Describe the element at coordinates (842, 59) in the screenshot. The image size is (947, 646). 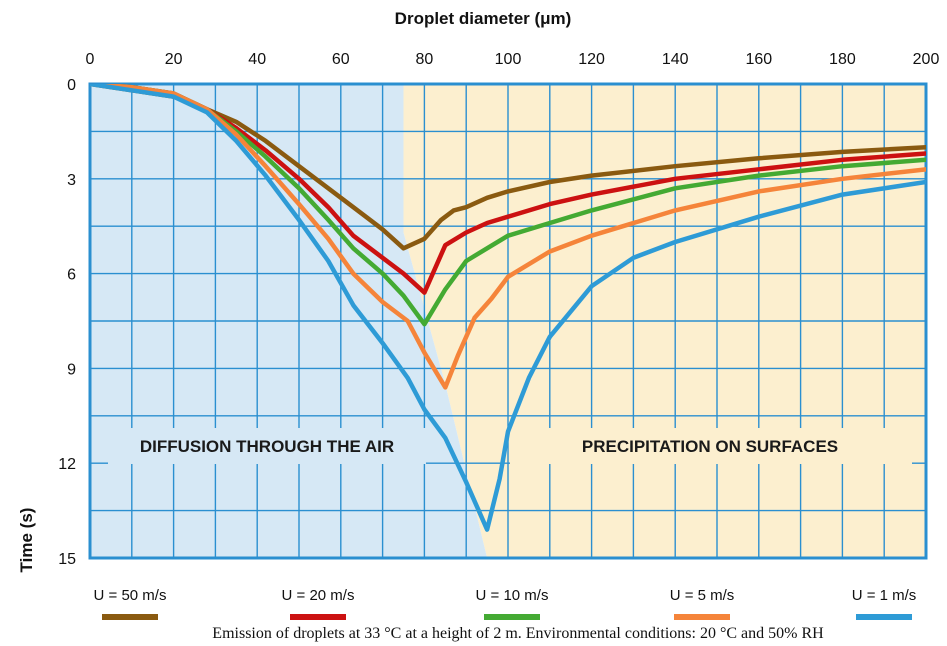
I see `x-tick-label: 180` at that location.